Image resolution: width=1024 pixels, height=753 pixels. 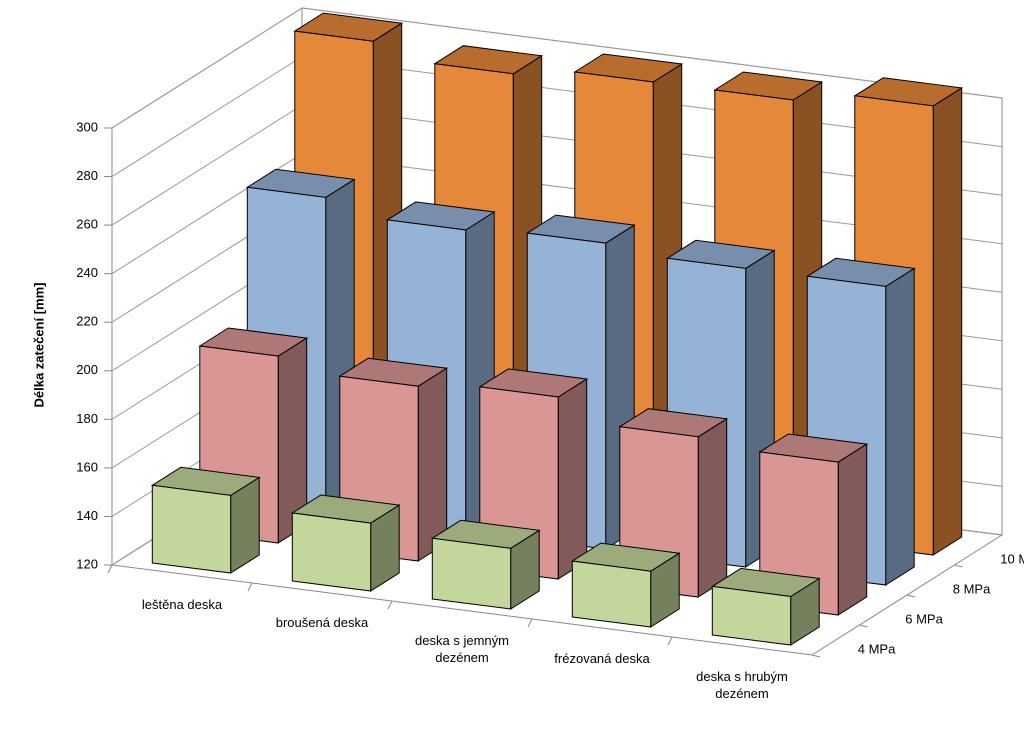 I want to click on legend-label: 6 MPa, so click(x=924, y=618).